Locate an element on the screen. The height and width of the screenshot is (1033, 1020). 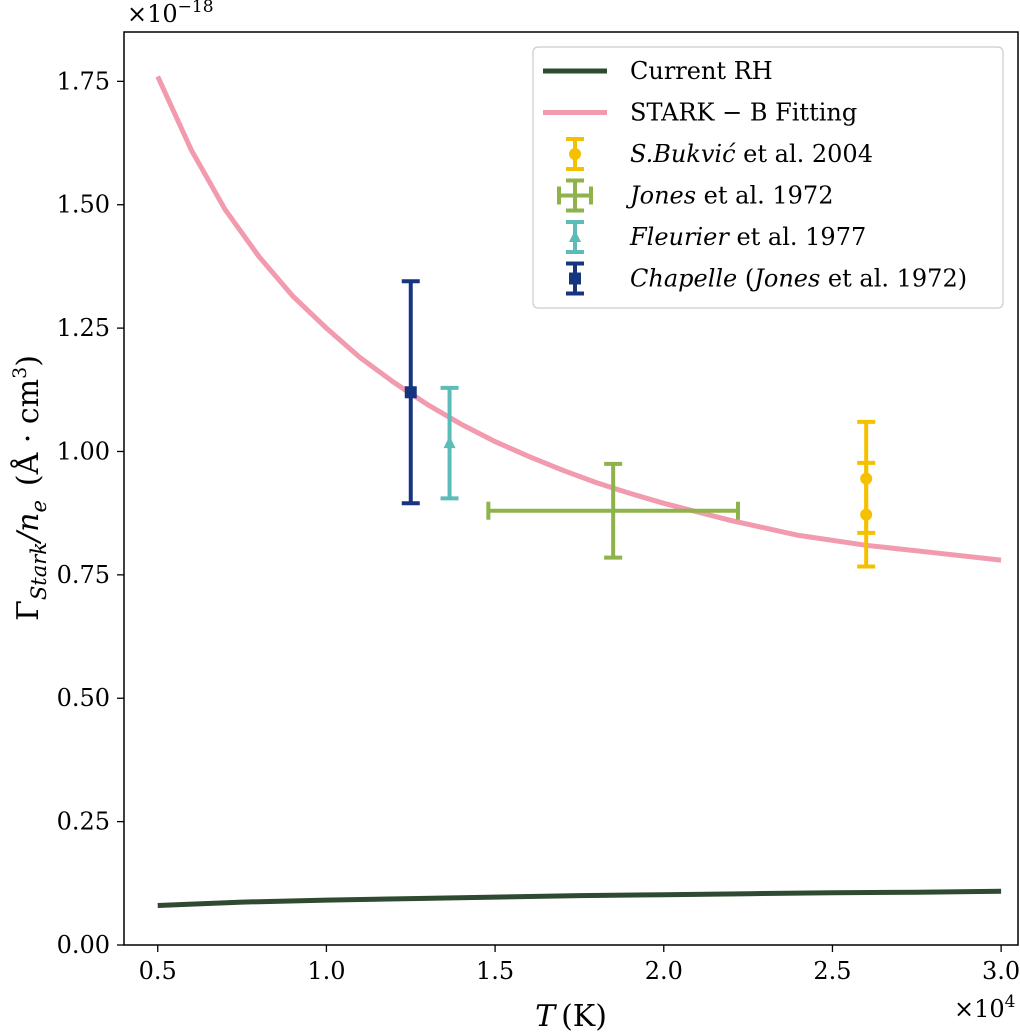
x-axis: 0.5 1.0 1.5 2.0 2.5 3.0 is located at coordinates (579, 965).